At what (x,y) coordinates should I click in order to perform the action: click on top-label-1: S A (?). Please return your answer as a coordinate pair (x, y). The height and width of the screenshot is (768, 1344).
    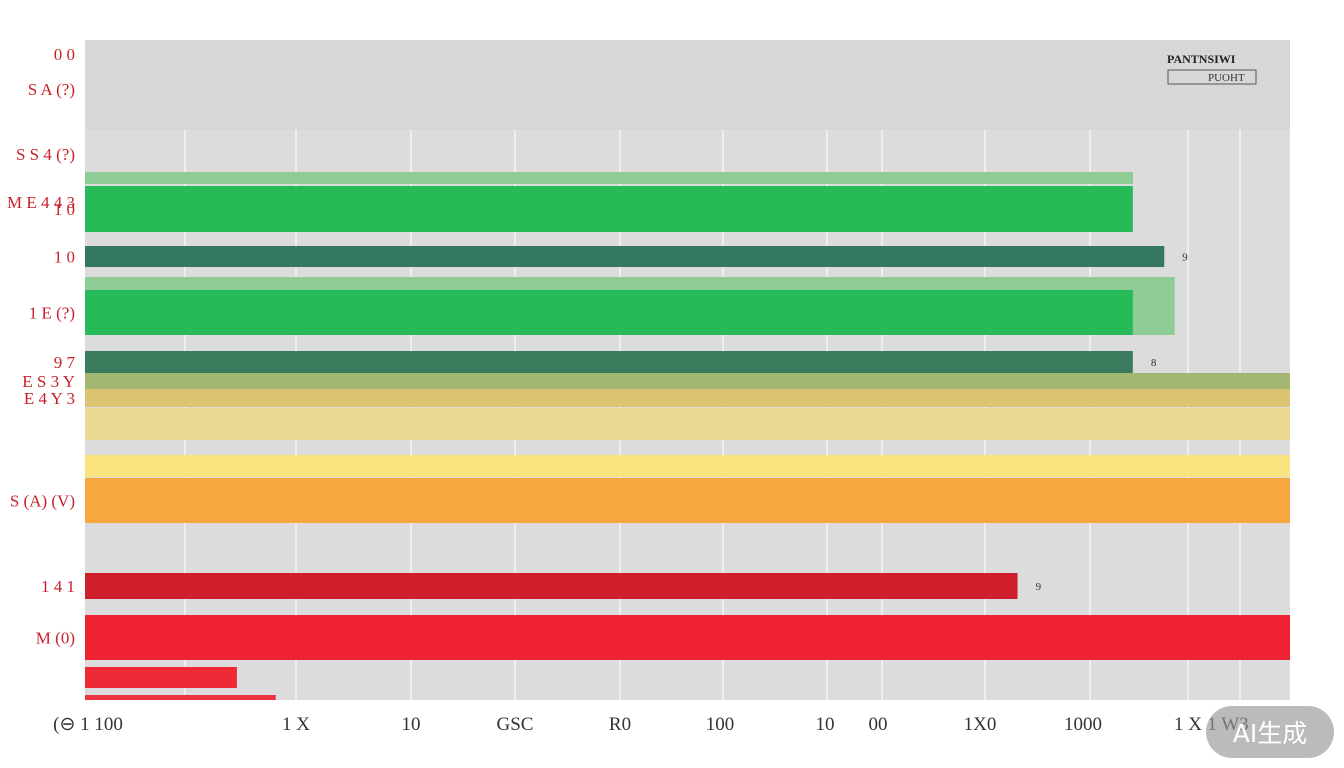
    Looking at the image, I should click on (51, 89).